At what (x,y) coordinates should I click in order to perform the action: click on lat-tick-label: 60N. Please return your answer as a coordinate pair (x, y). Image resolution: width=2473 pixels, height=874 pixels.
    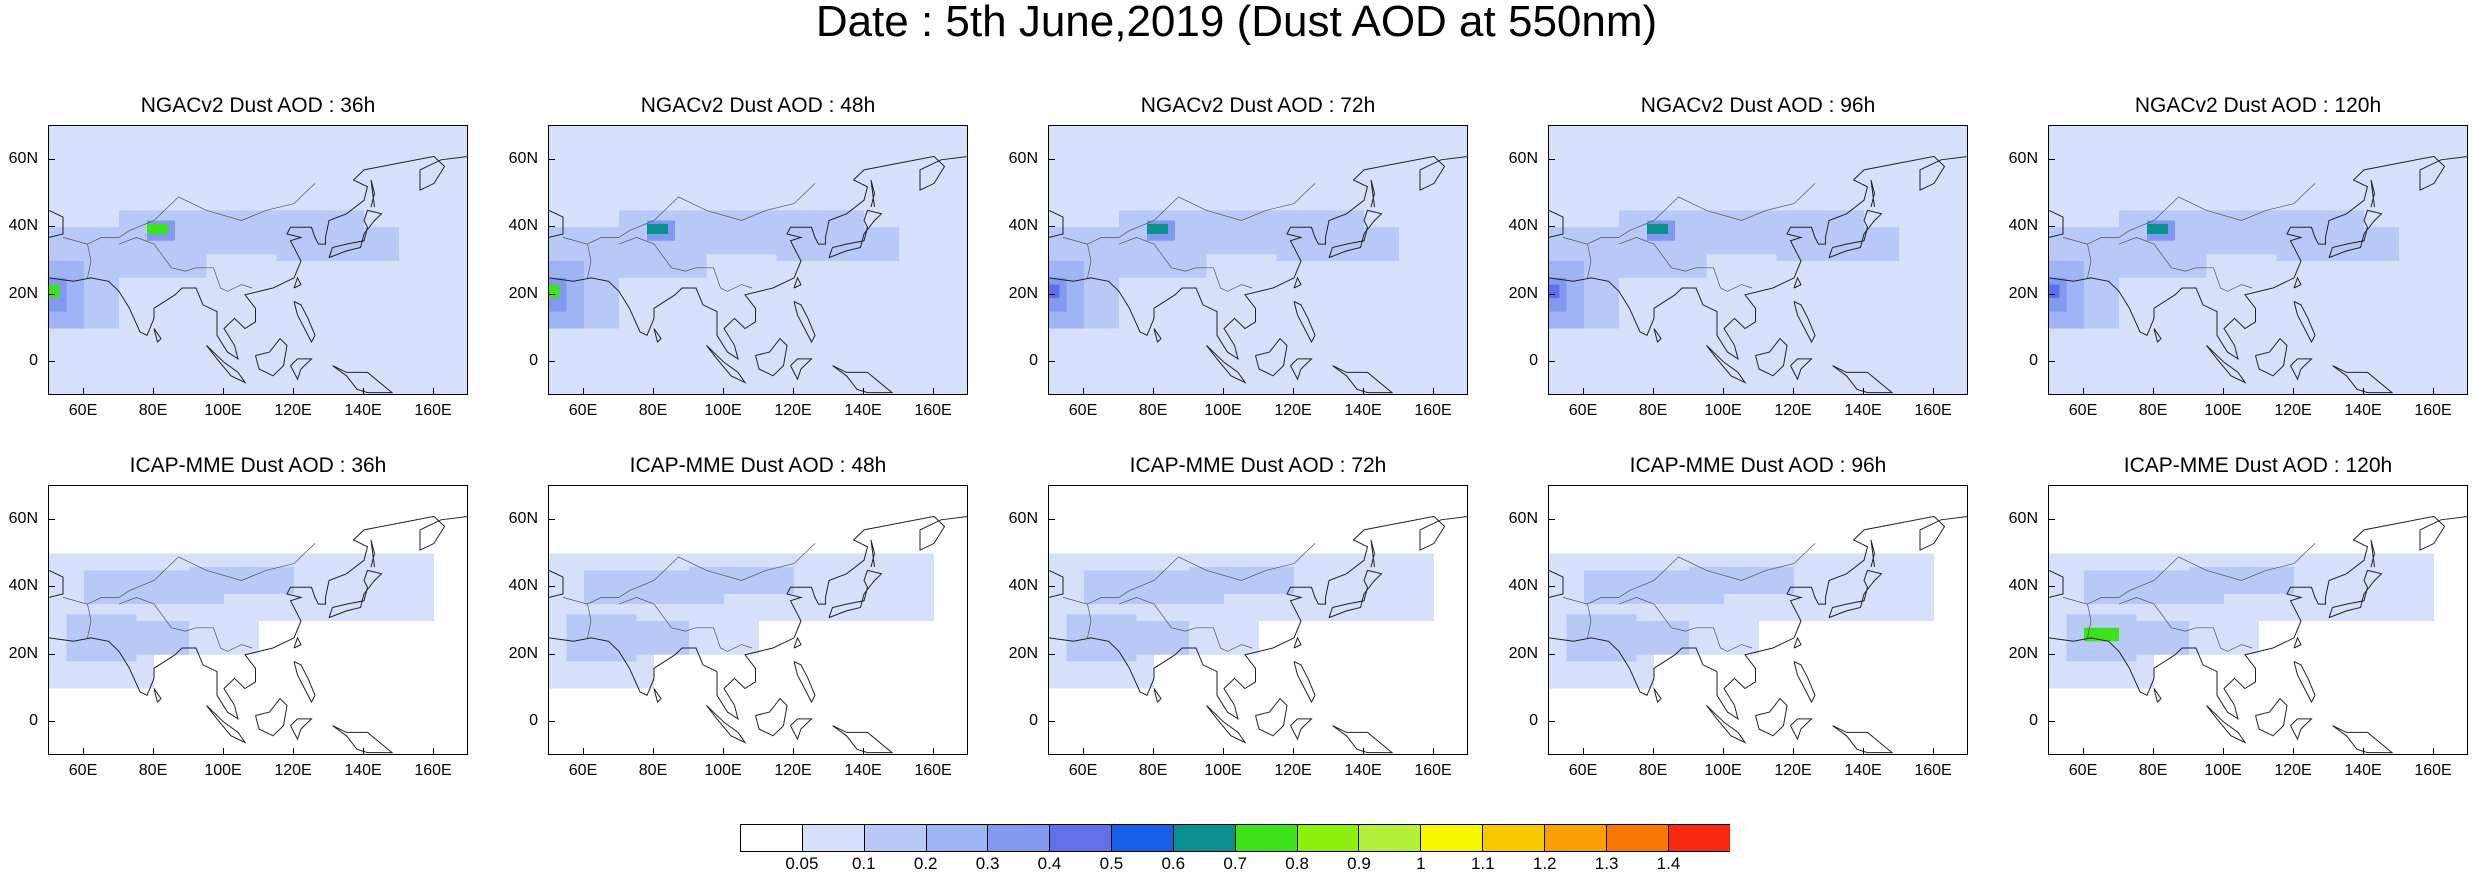
    Looking at the image, I should click on (1023, 518).